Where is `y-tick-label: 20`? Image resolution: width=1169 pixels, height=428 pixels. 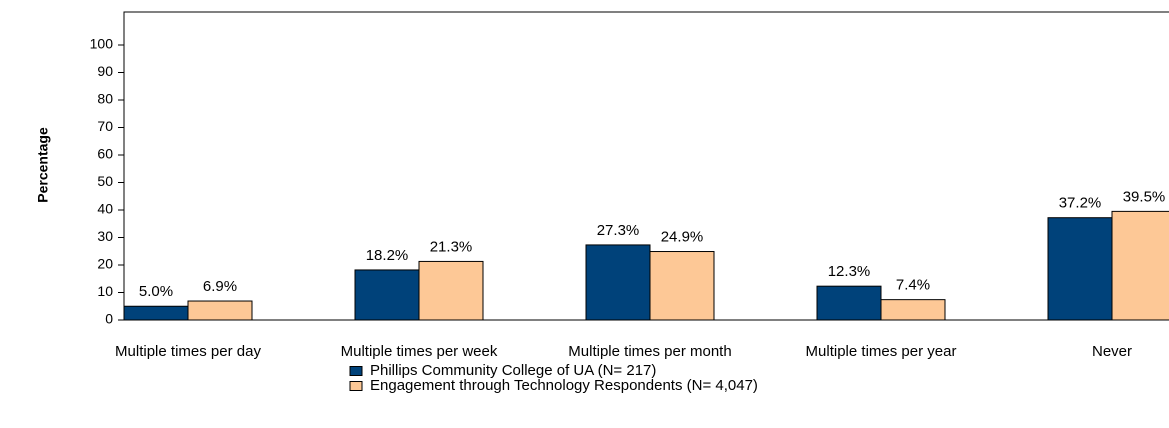
y-tick-label: 20 is located at coordinates (105, 264).